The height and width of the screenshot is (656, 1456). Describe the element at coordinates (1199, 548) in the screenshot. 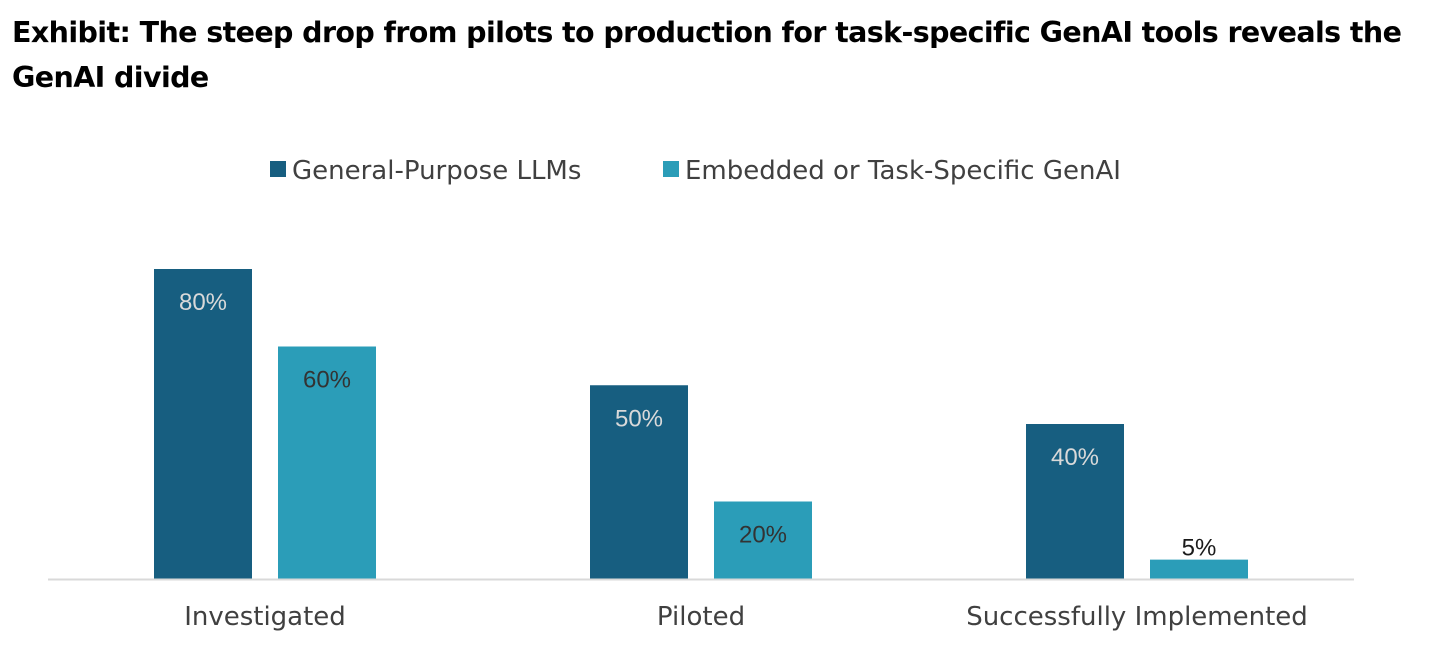

I see `data-label: 5%` at that location.